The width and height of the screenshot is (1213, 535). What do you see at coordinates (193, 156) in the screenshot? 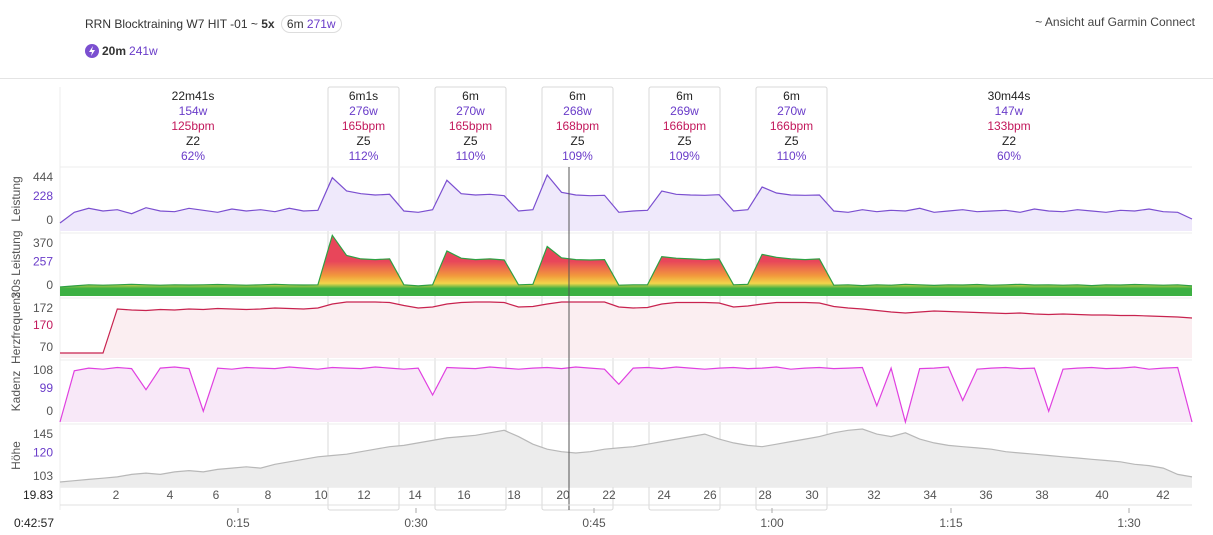
I see `interval-percent: 62%` at bounding box center [193, 156].